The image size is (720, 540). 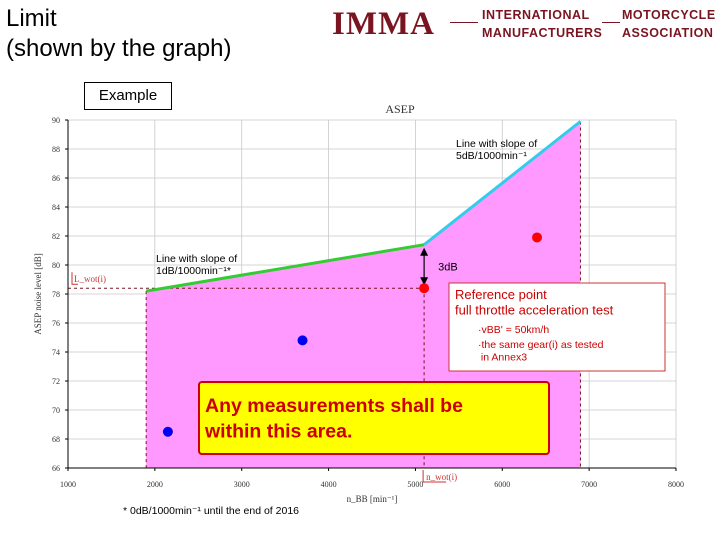 I want to click on y-tick-label: 72, so click(x=56, y=381).